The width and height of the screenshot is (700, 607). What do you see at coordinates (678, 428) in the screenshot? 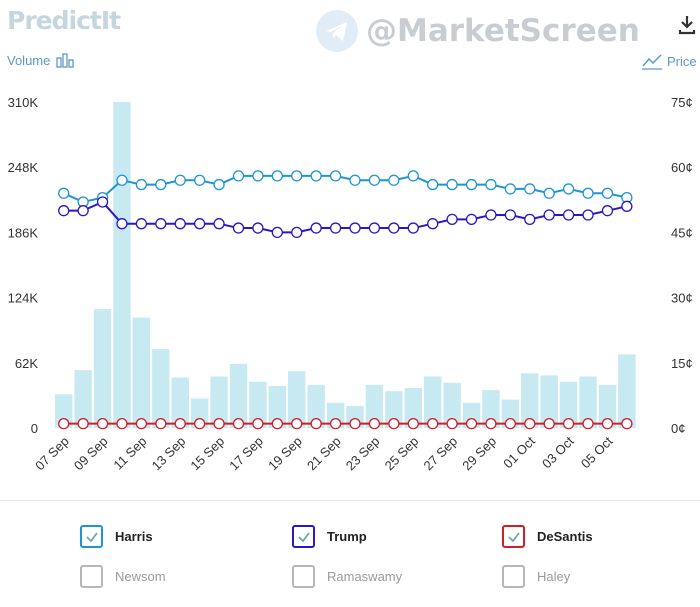
I see `price-tick-label: 0¢` at bounding box center [678, 428].